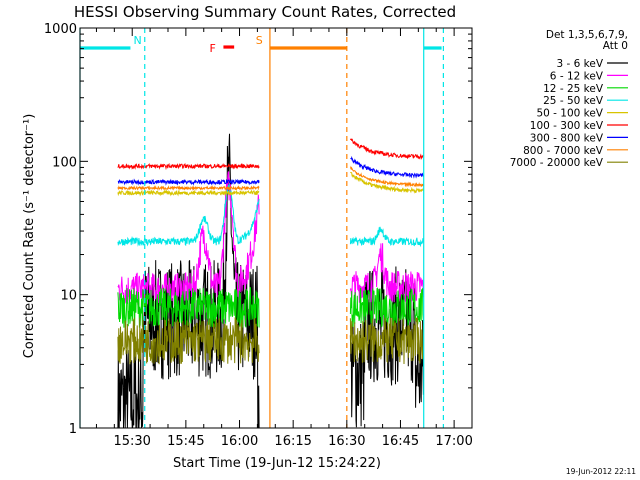 This screenshot has height=480, width=640. What do you see at coordinates (292, 441) in the screenshot?
I see `x-tick-label: 16:15` at bounding box center [292, 441].